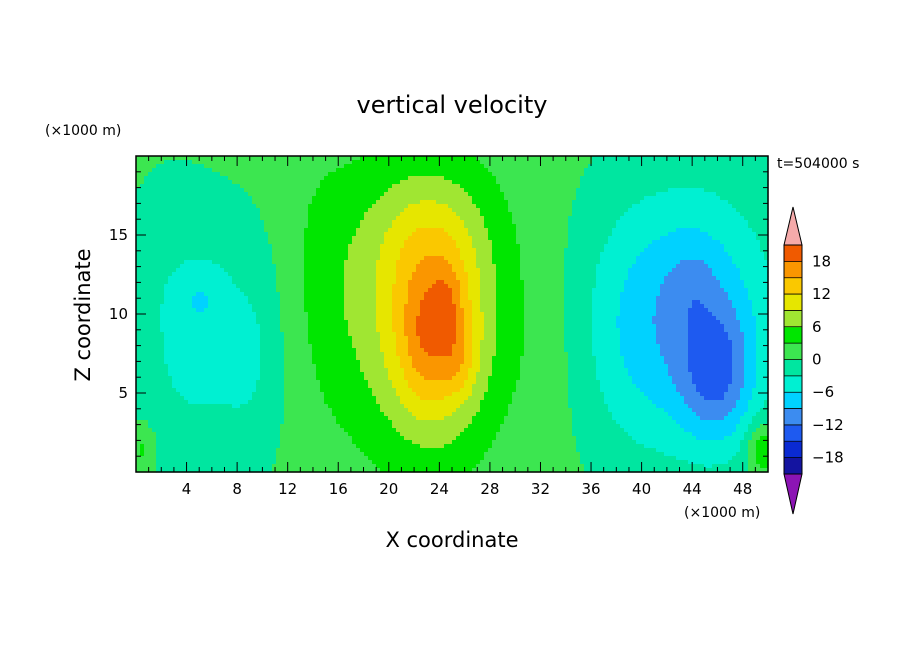 This screenshot has width=904, height=654. What do you see at coordinates (793, 270) in the screenshot?
I see `colorbar-band` at bounding box center [793, 270].